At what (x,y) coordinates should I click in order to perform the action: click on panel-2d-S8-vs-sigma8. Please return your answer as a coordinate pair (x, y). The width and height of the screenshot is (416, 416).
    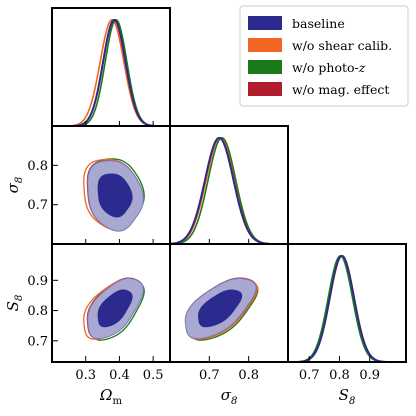
    Looking at the image, I should click on (229, 303).